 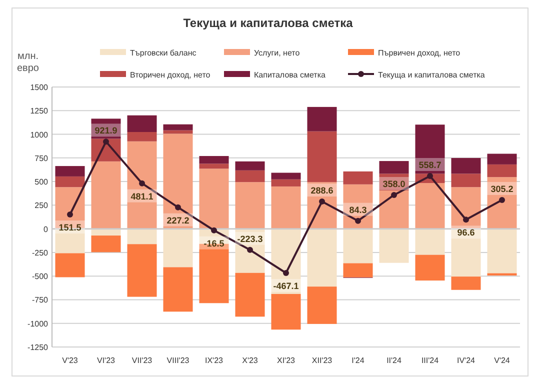 What do you see at coordinates (39, 135) in the screenshot?
I see `y-tick-label: 1000` at bounding box center [39, 135].